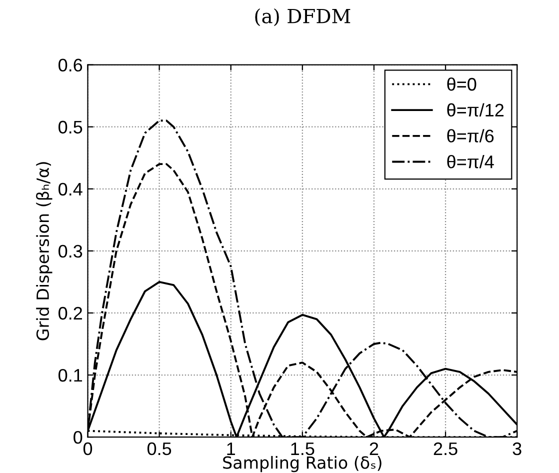 The image size is (559, 473). What do you see at coordinates (87, 449) in the screenshot?
I see `x-tick-label: 0` at bounding box center [87, 449].